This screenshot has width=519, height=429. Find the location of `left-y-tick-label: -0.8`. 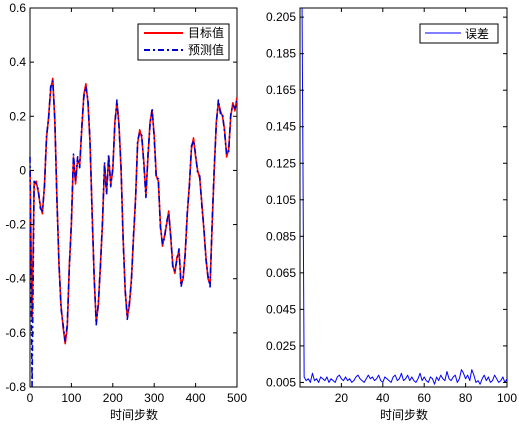

left-y-tick-label: -0.8 is located at coordinates (15, 387).